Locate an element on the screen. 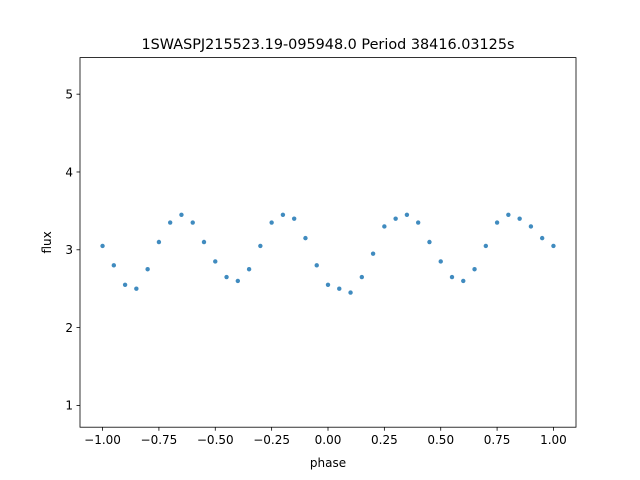 This screenshot has height=480, width=640. y-axis-label: flux is located at coordinates (47, 242).